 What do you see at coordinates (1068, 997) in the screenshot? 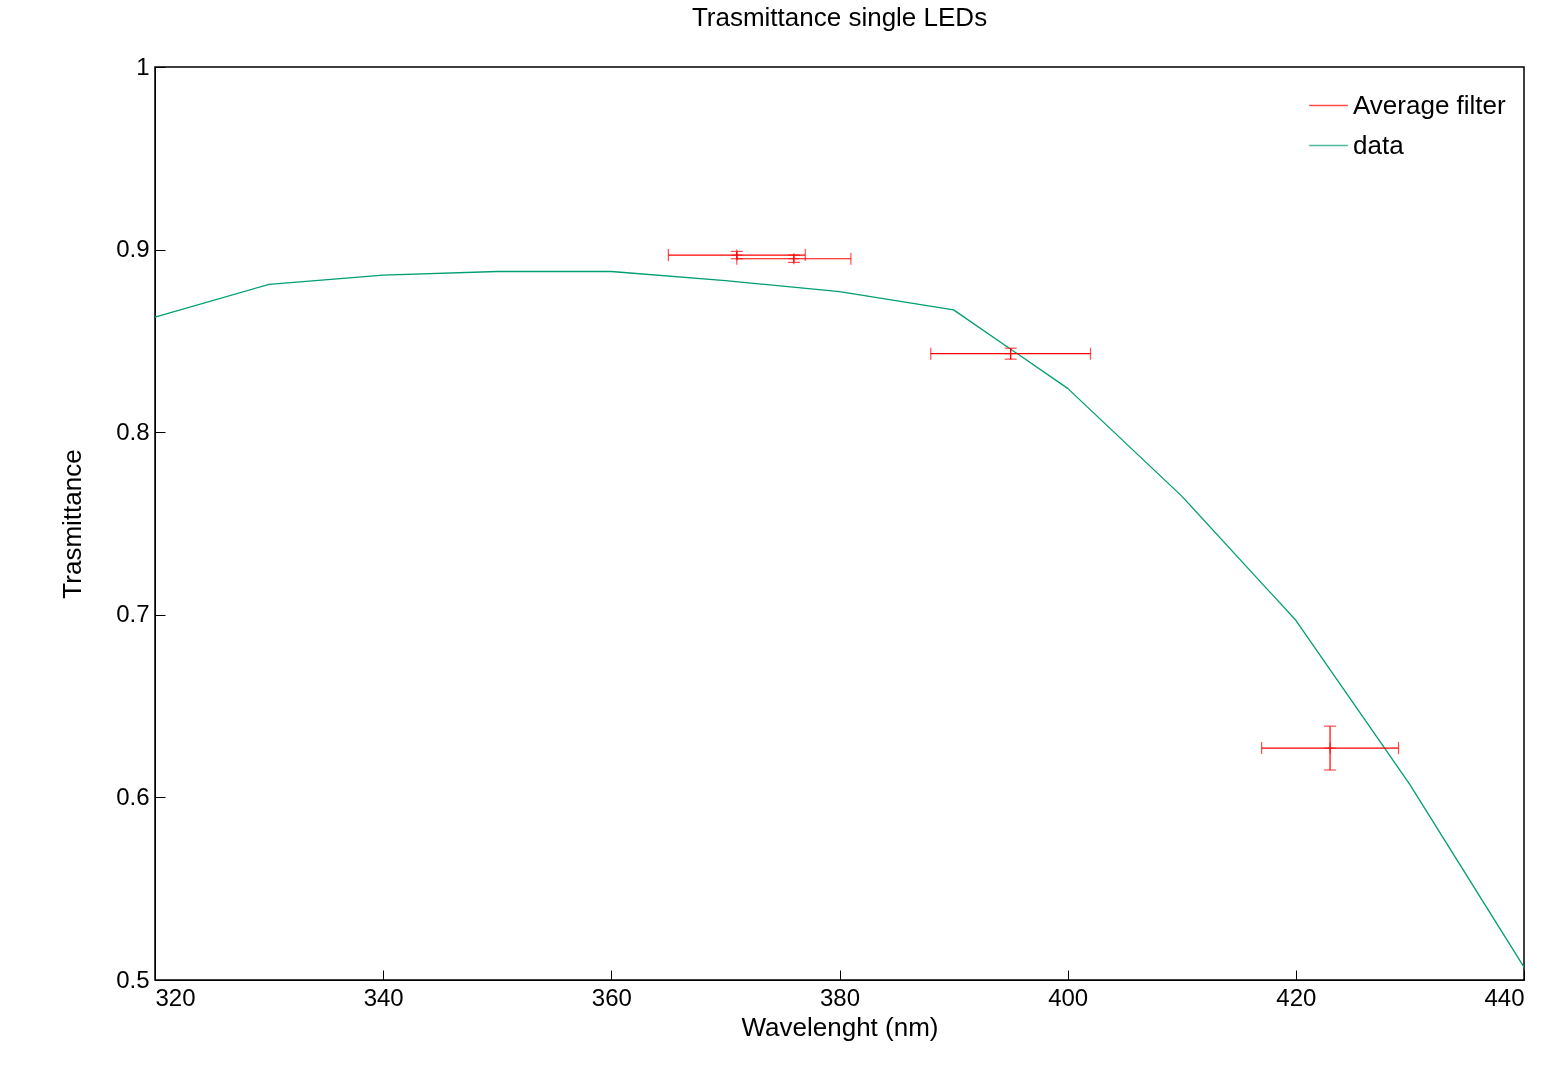
I see `x-tick-label: 400` at bounding box center [1068, 997].